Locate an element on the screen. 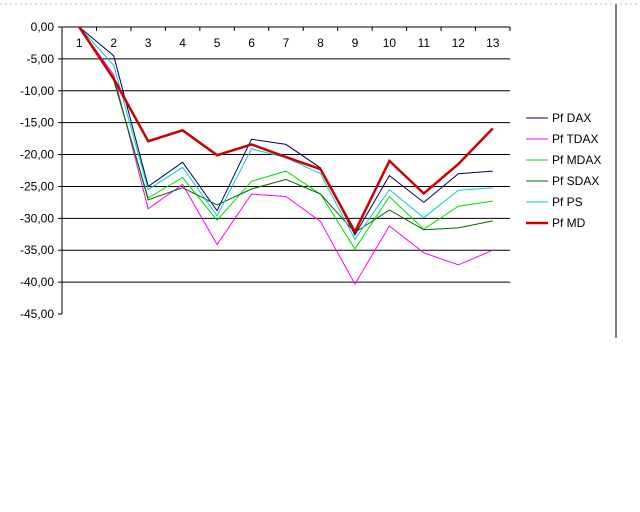 This screenshot has height=512, width=640. x-tick-label: 4 is located at coordinates (182, 43).